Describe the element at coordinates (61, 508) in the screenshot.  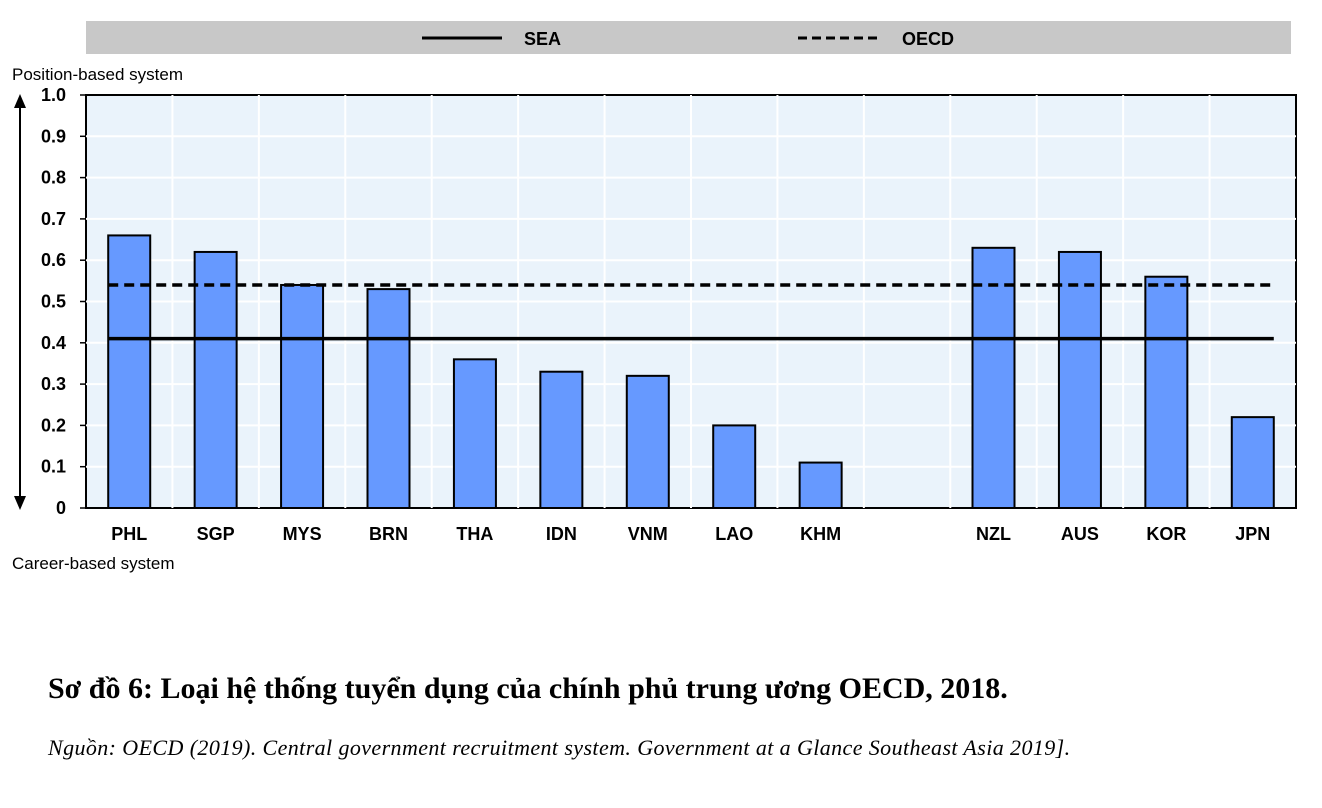
I see `y-tick-label: 0` at that location.